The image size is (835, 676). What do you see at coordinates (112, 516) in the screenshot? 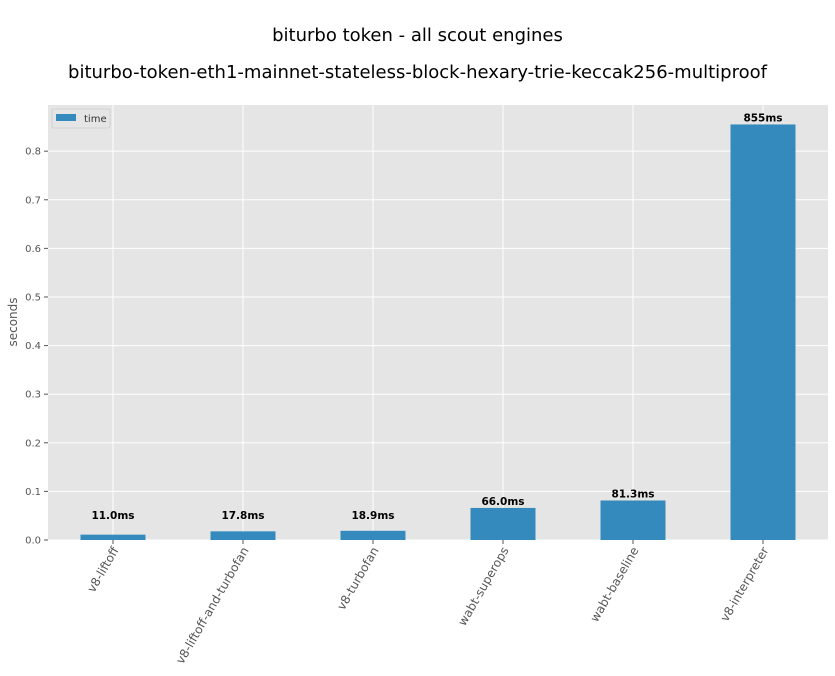
I see `data-label: 11.0ms` at bounding box center [112, 516].